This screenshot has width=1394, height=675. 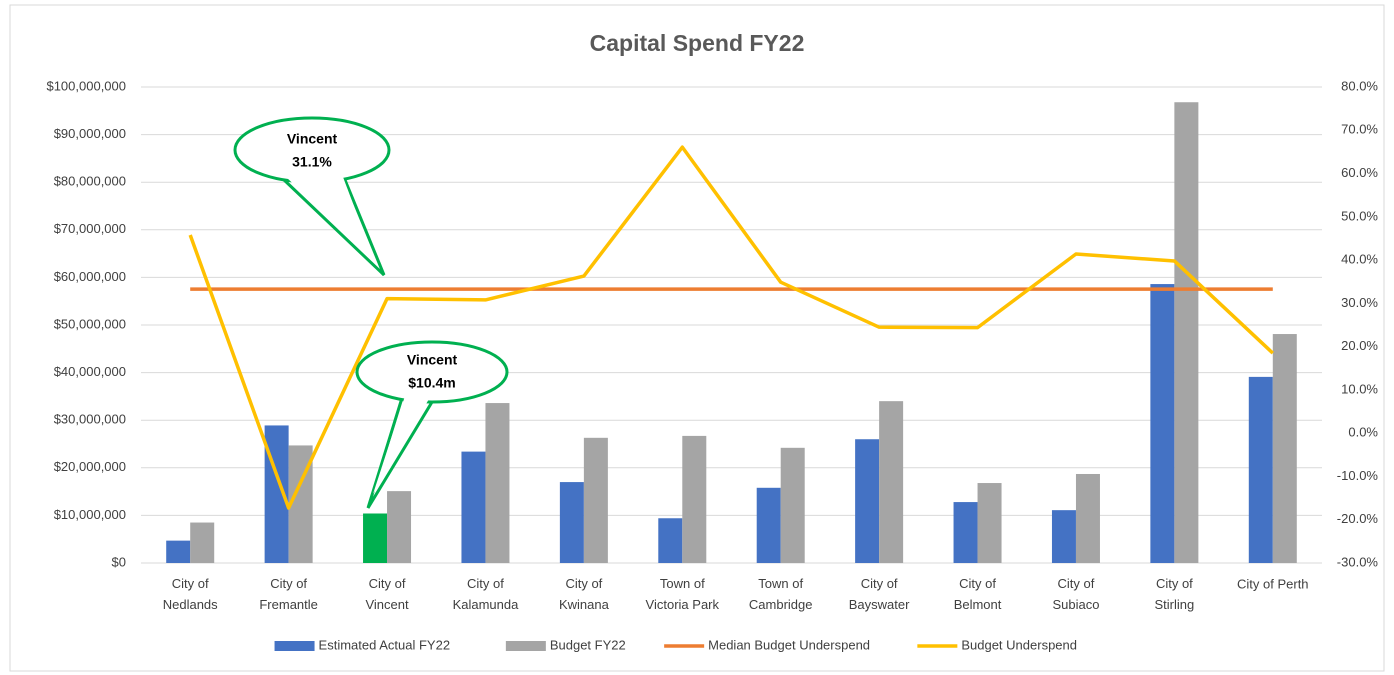 I want to click on x-tick-label: City of Vincent, so click(x=387, y=594).